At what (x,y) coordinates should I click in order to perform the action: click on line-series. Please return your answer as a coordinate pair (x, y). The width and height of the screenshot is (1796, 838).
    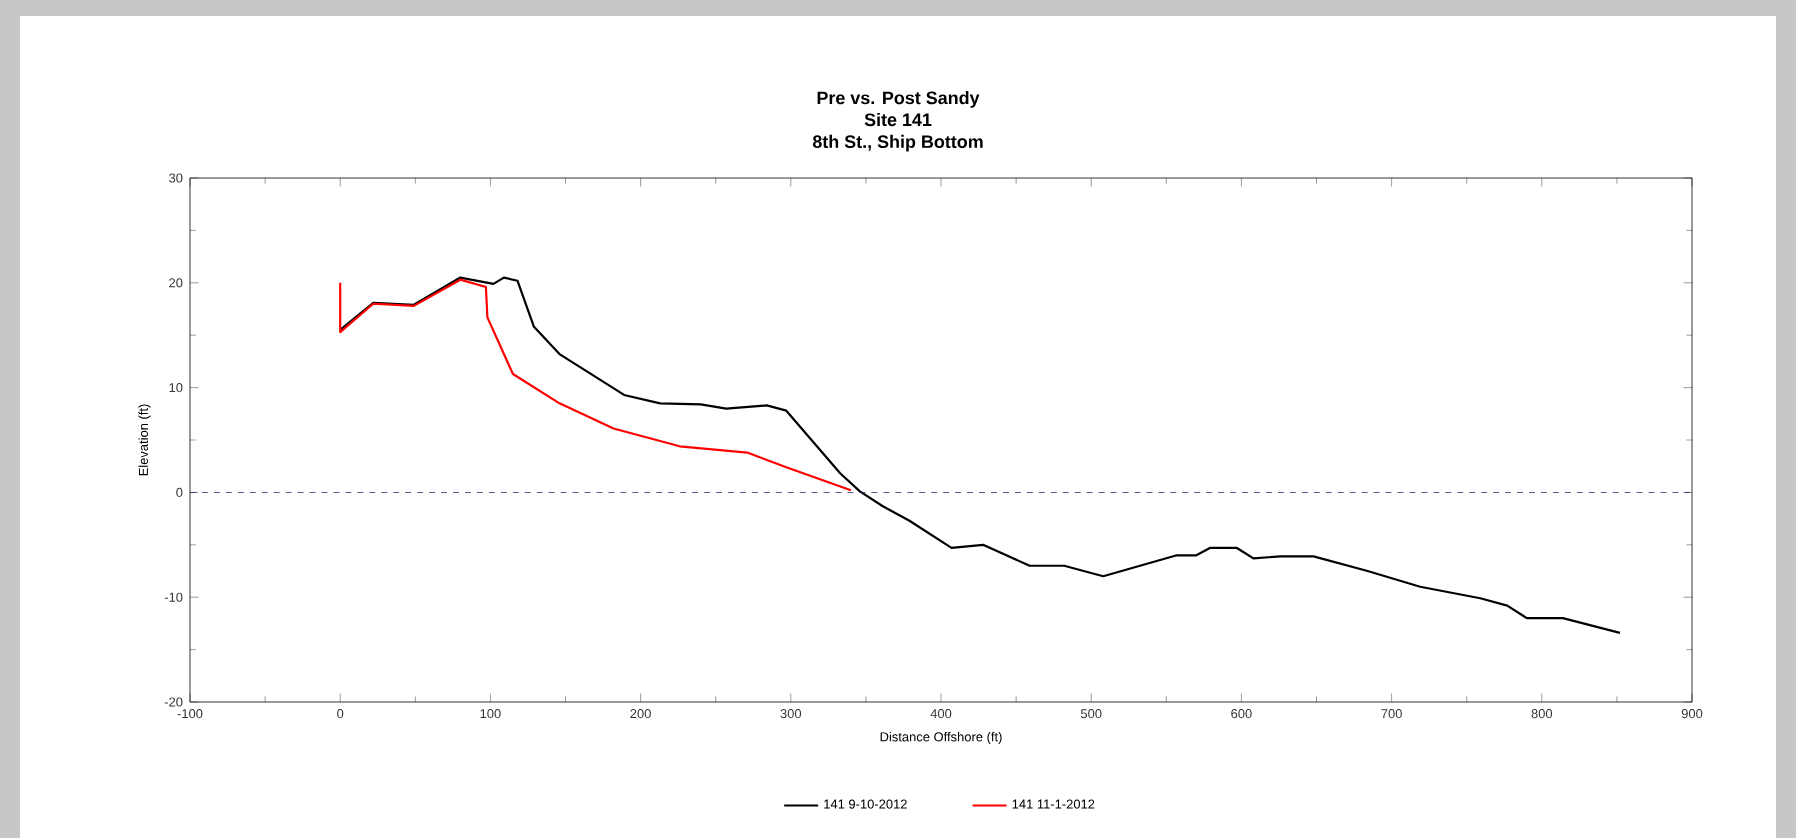
    Looking at the image, I should click on (595, 385).